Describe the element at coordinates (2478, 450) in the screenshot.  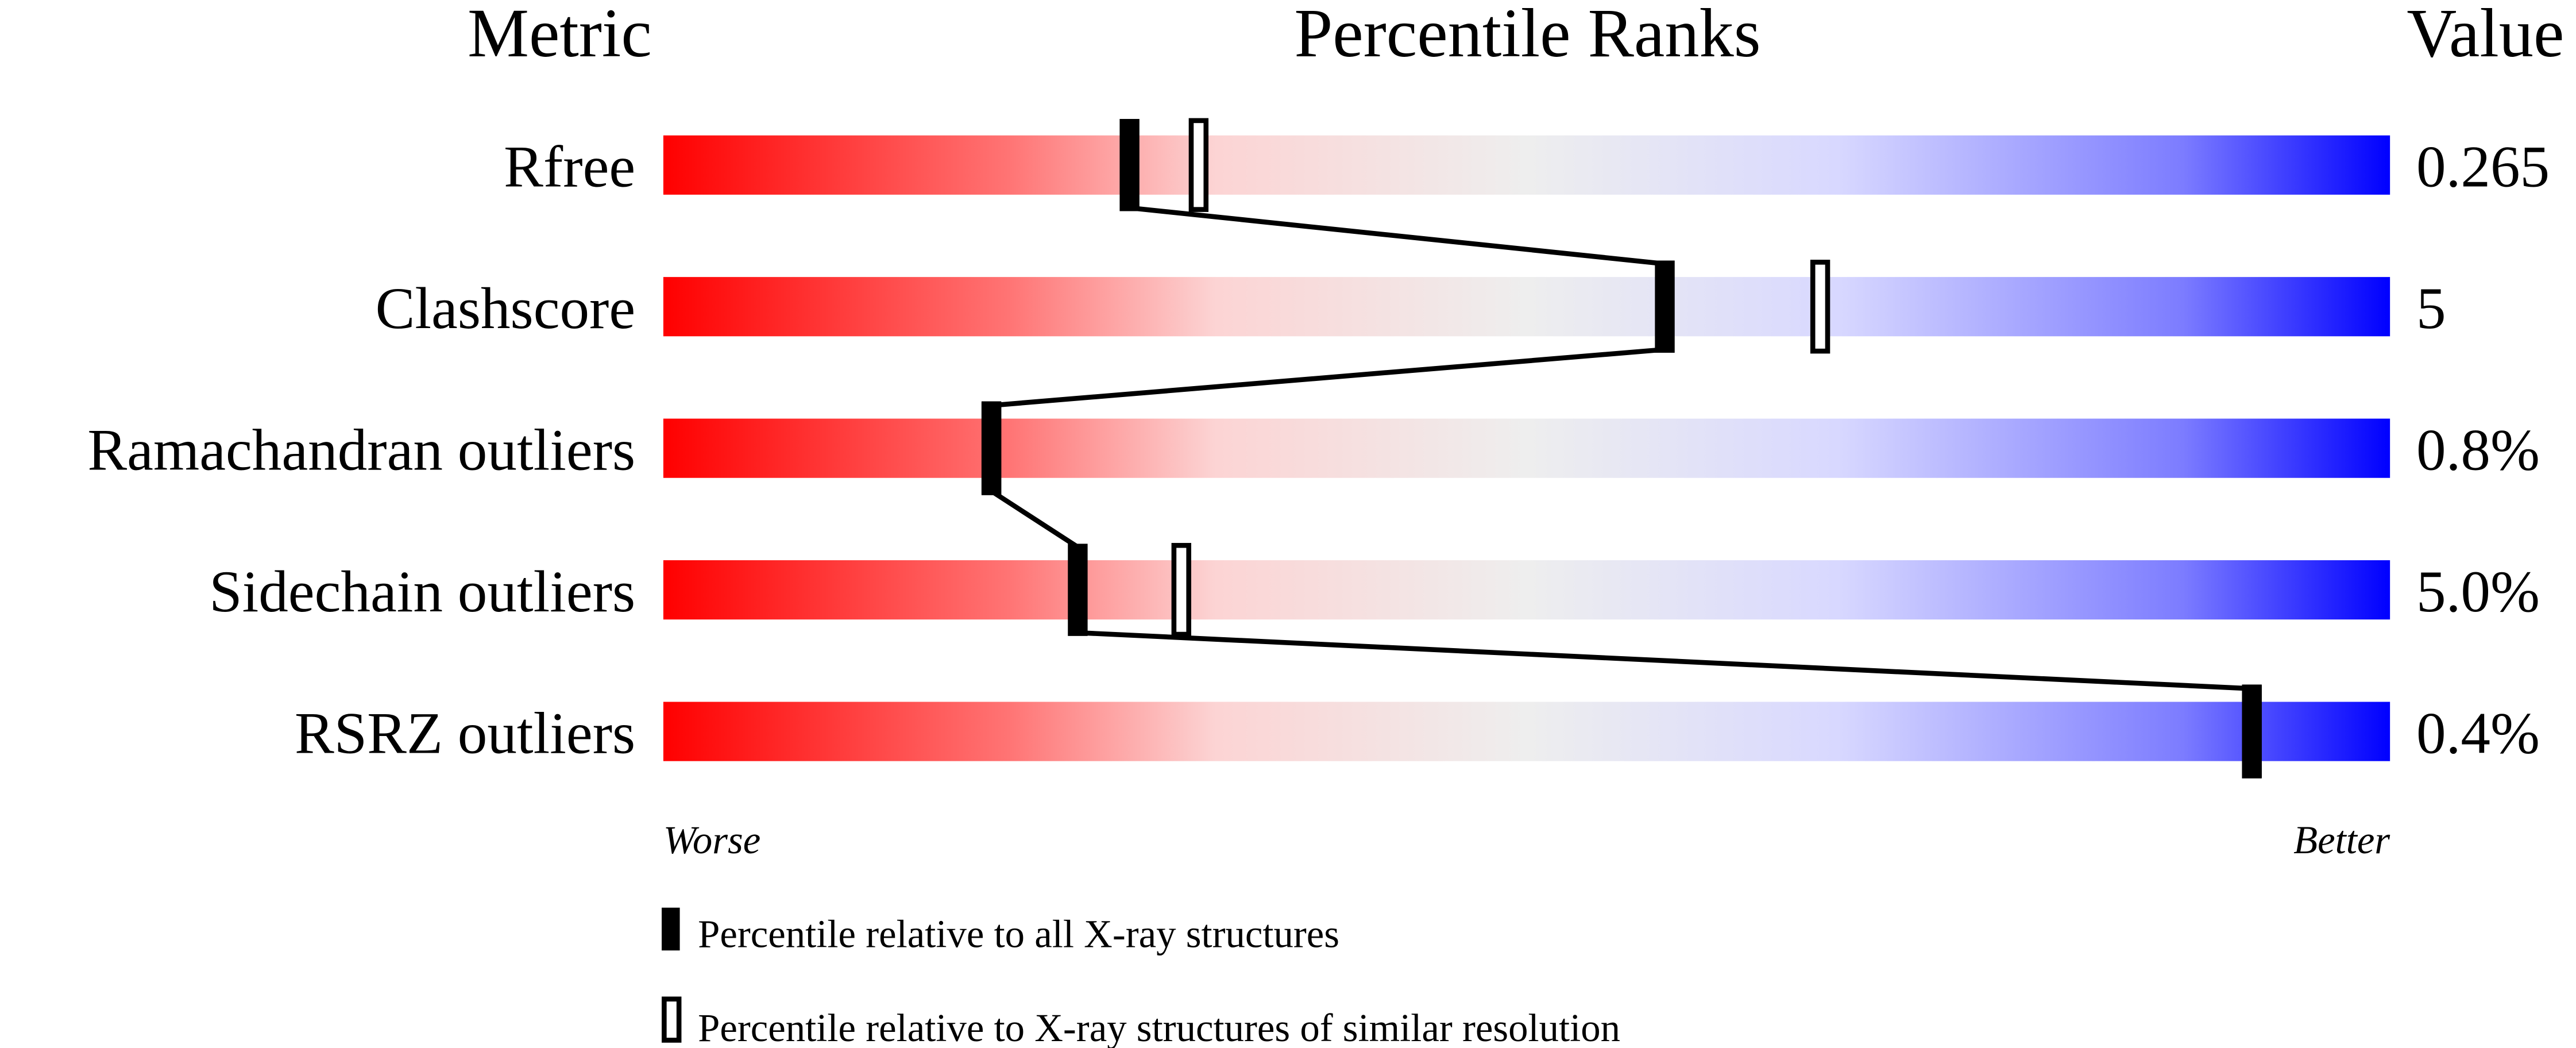
I see `metric-value: 0.8%` at that location.